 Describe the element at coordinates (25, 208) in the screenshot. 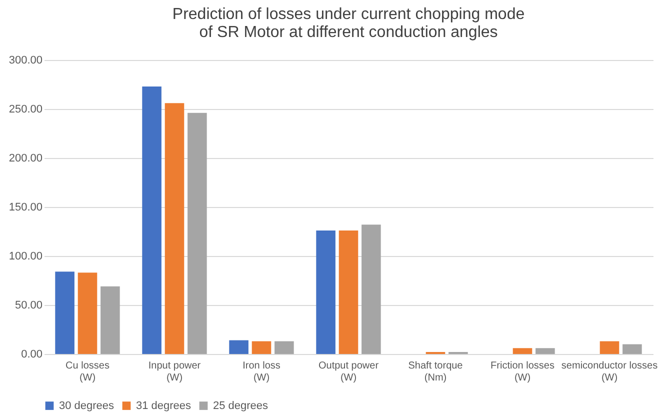

I see `y-tick-label: 150.00` at that location.